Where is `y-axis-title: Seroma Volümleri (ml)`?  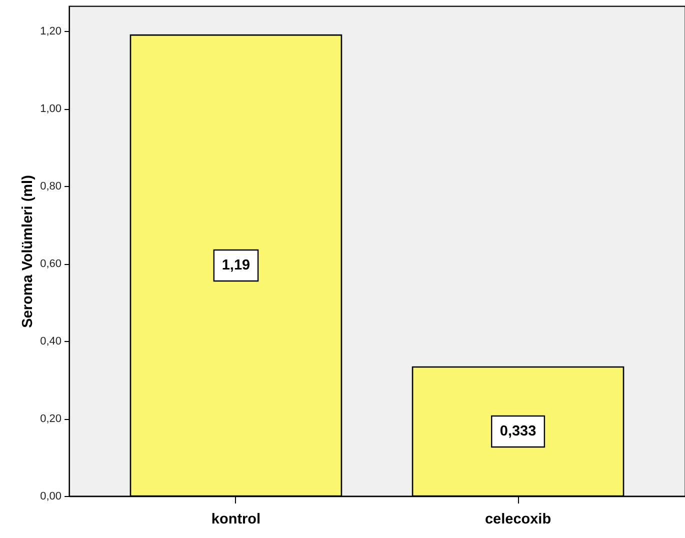
y-axis-title: Seroma Volümleri (ml) is located at coordinates (28, 251).